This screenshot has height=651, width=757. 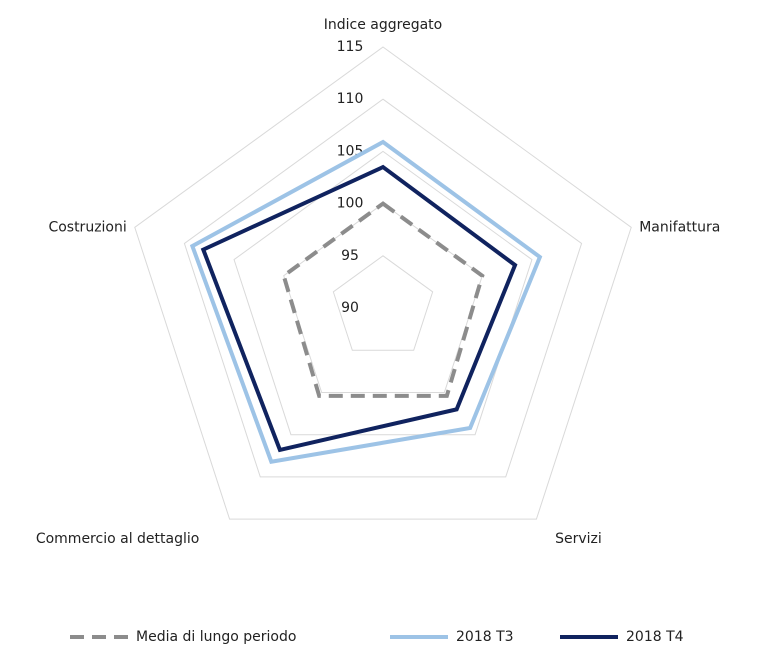 I want to click on axis-label: Servizi, so click(x=578, y=539).